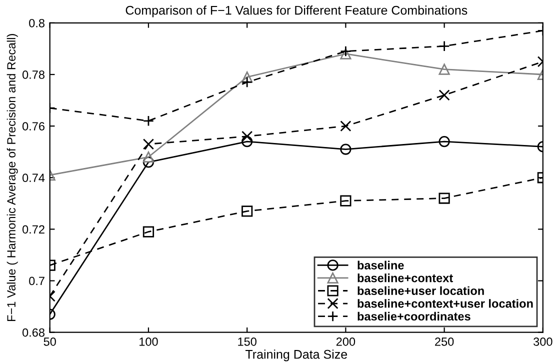 Image resolution: width=554 pixels, height=364 pixels. I want to click on y-tick-label: 0.78, so click(33, 74).